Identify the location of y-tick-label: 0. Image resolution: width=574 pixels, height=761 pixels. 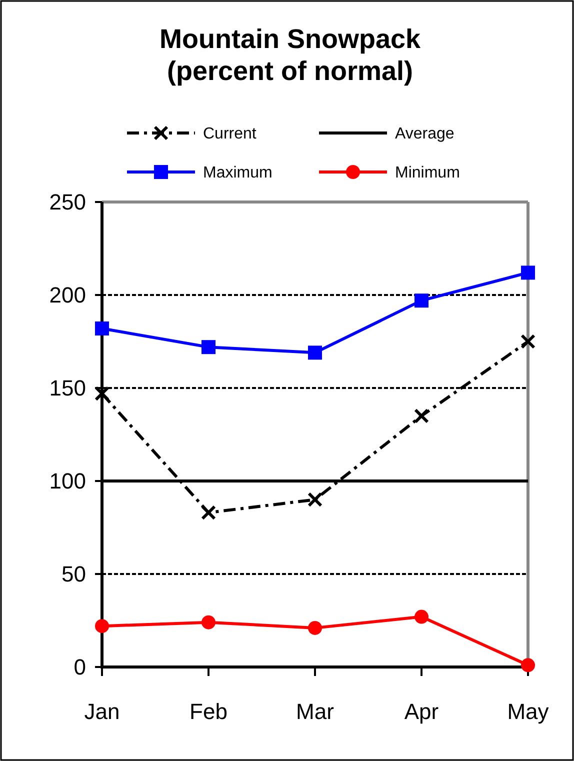
(80, 667).